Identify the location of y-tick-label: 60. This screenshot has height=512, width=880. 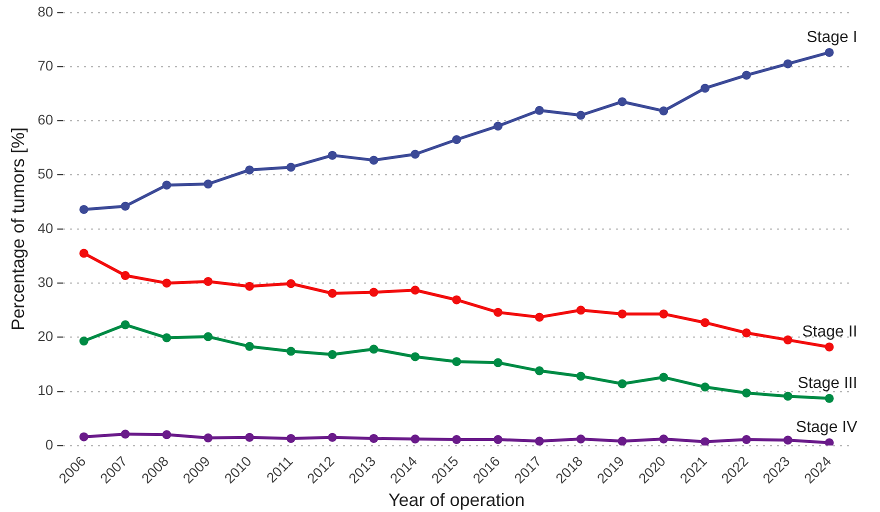
(46, 120).